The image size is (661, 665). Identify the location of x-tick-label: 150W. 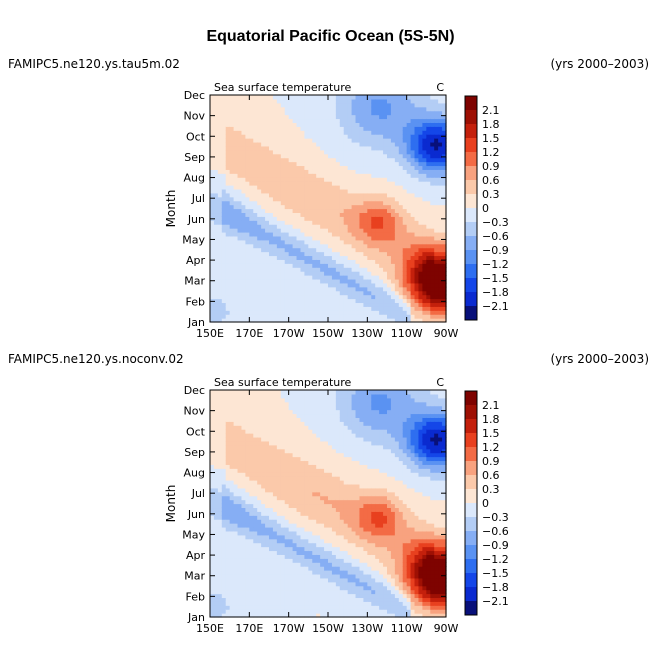
(328, 333).